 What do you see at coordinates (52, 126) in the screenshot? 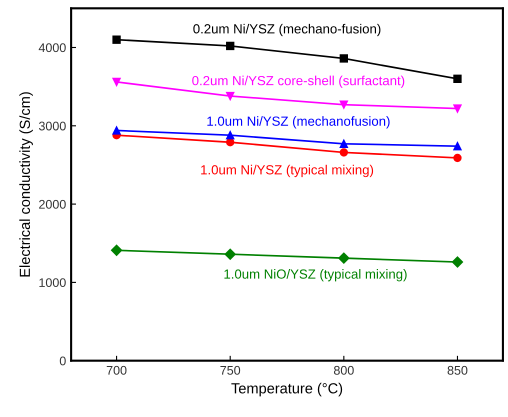
I see `y-tick-label: 3000` at bounding box center [52, 126].